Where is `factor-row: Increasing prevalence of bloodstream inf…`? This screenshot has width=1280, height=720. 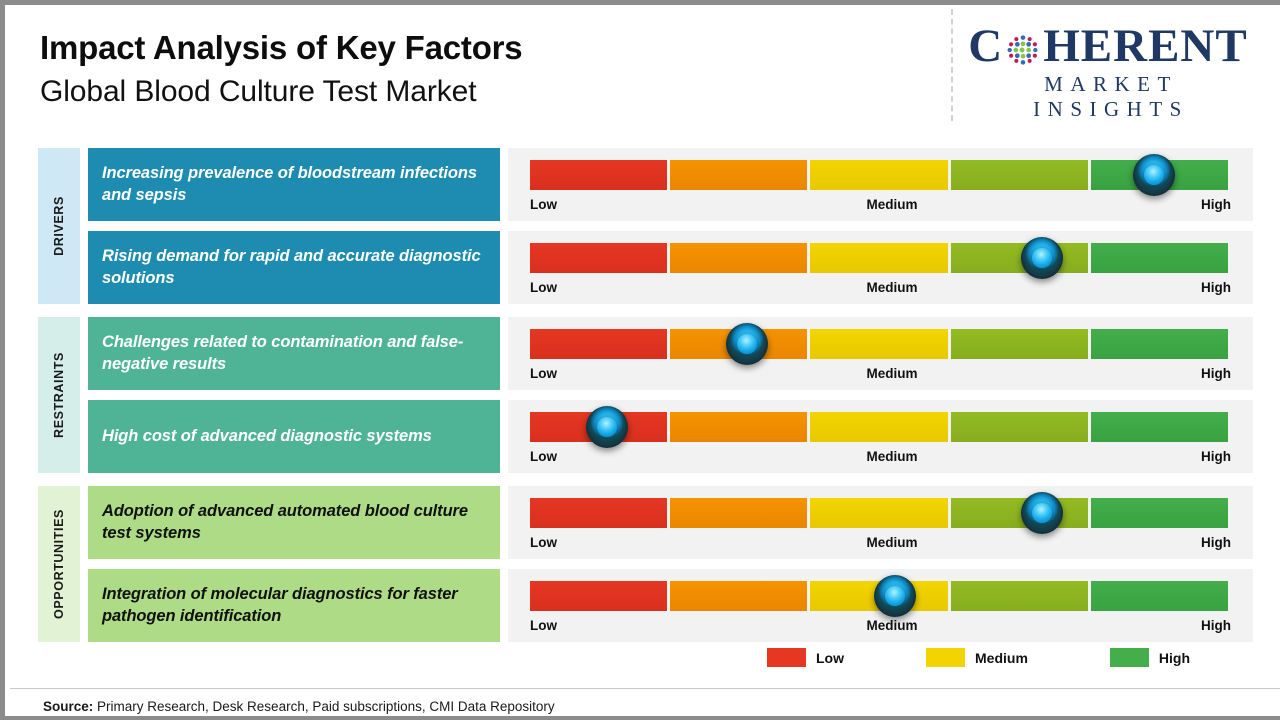
factor-row: Increasing prevalence of bloodstream inf… is located at coordinates (670, 184).